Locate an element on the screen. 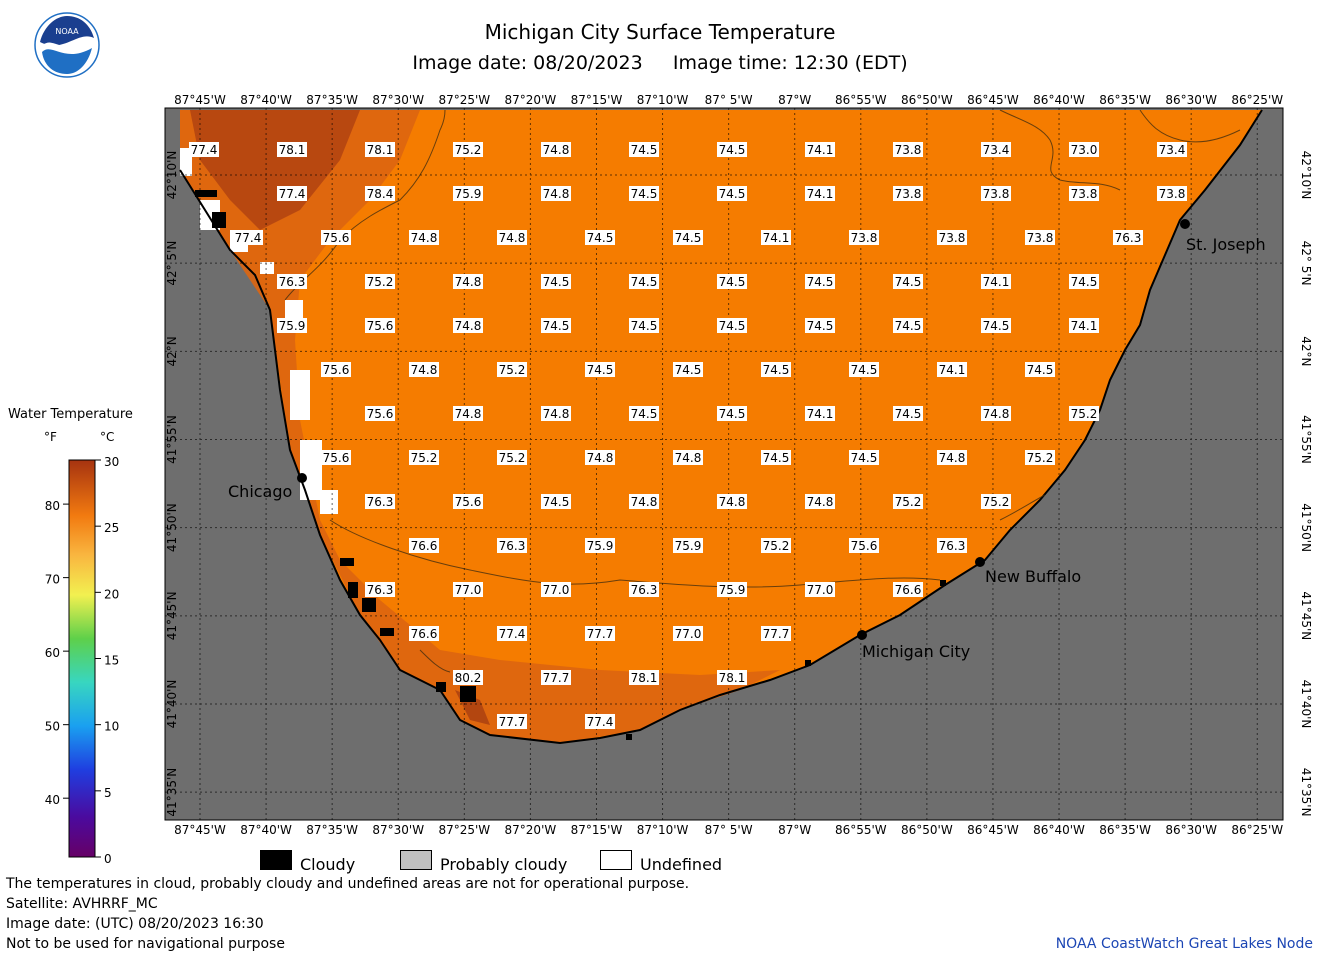  svg-text: 74.1 is located at coordinates (820, 150).